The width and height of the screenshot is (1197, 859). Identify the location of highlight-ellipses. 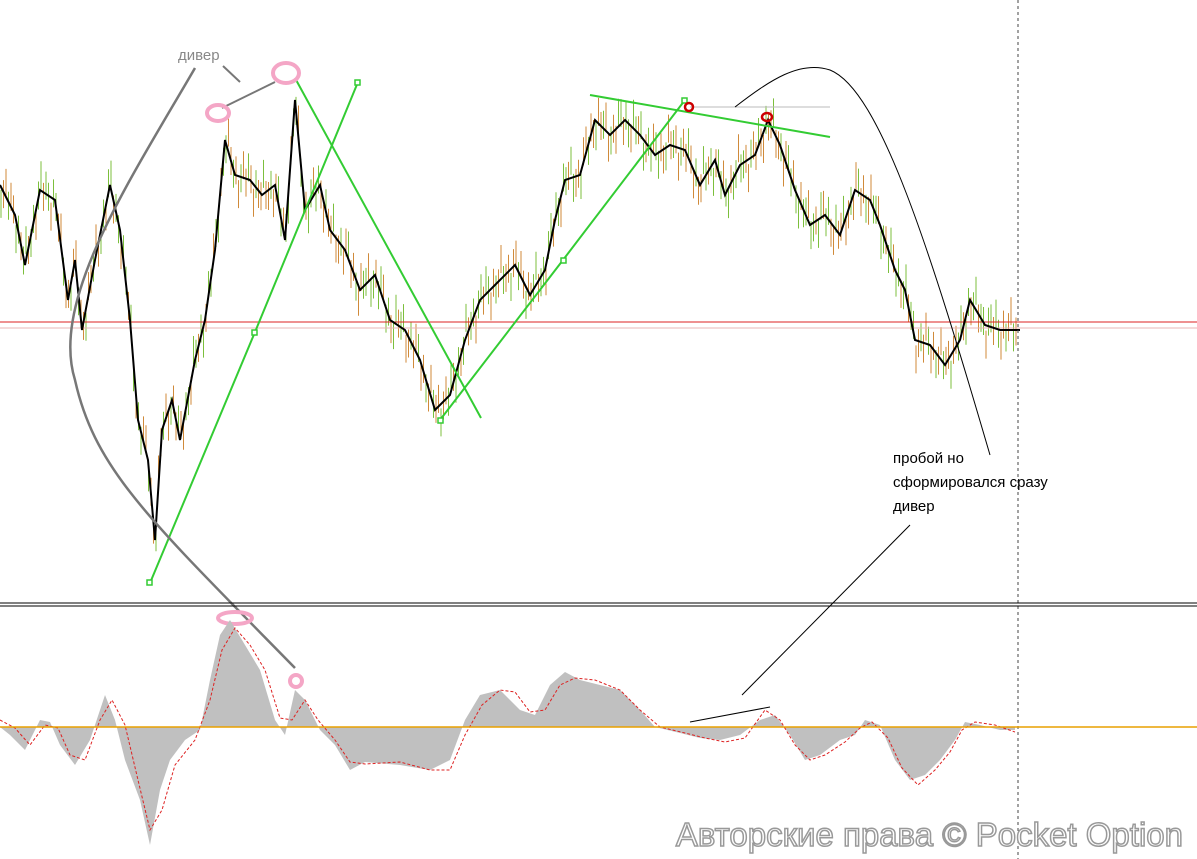
(254, 375).